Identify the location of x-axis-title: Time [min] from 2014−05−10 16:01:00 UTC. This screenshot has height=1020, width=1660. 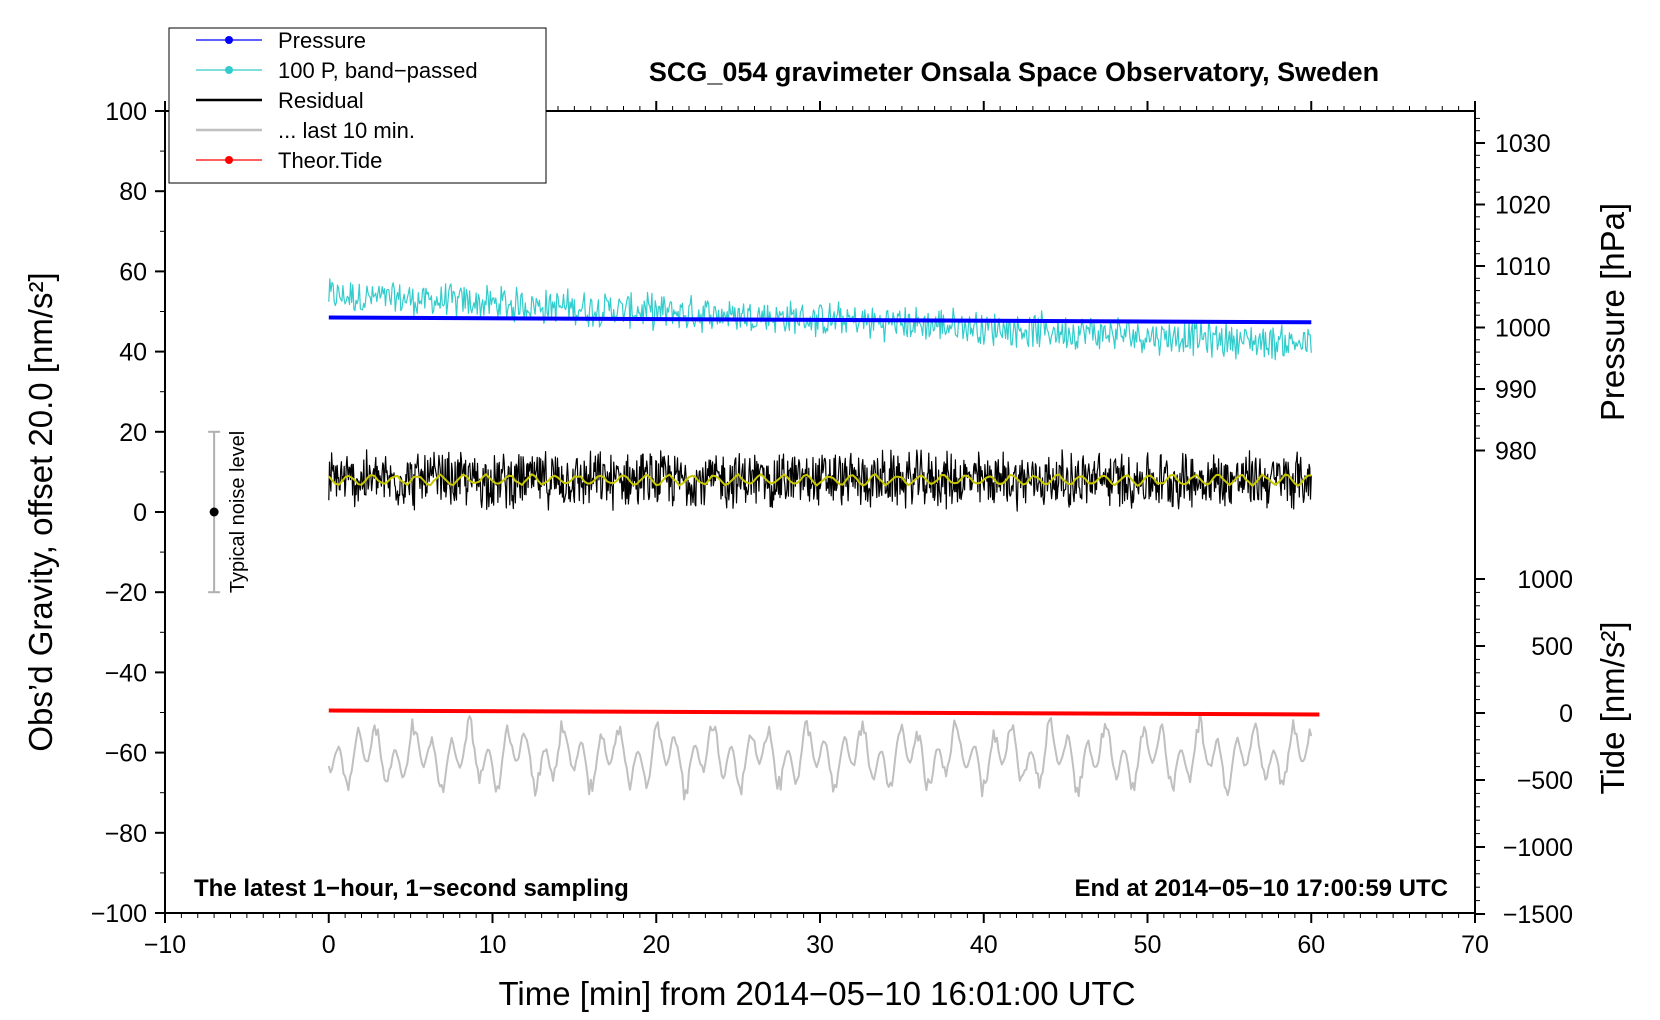
(816, 993).